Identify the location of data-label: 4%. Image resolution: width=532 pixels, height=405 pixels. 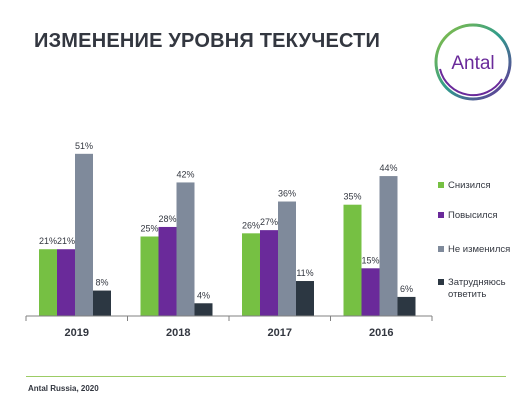
(203, 295).